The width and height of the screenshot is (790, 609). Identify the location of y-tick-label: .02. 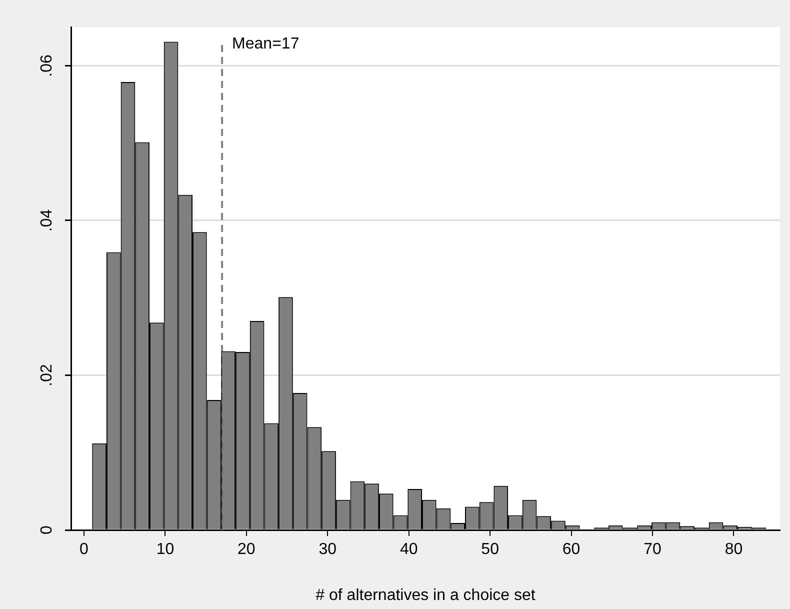
(47, 375).